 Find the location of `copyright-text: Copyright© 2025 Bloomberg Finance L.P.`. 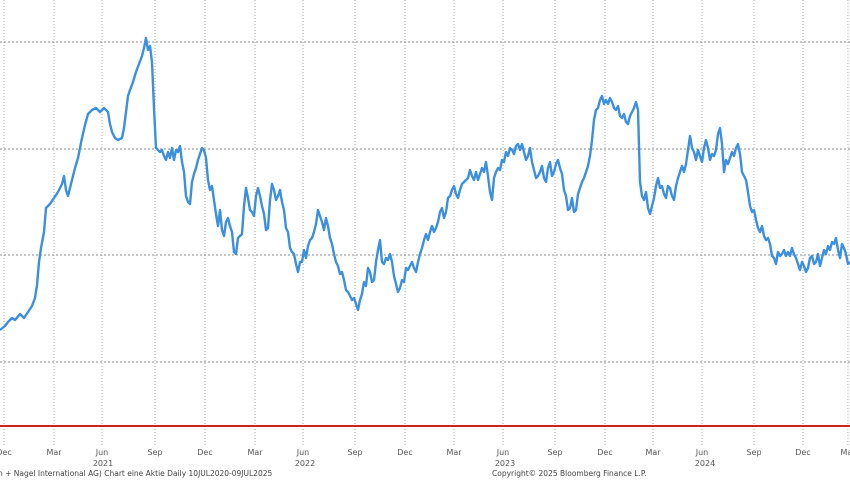

copyright-text: Copyright© 2025 Bloomberg Finance L.P. is located at coordinates (569, 473).